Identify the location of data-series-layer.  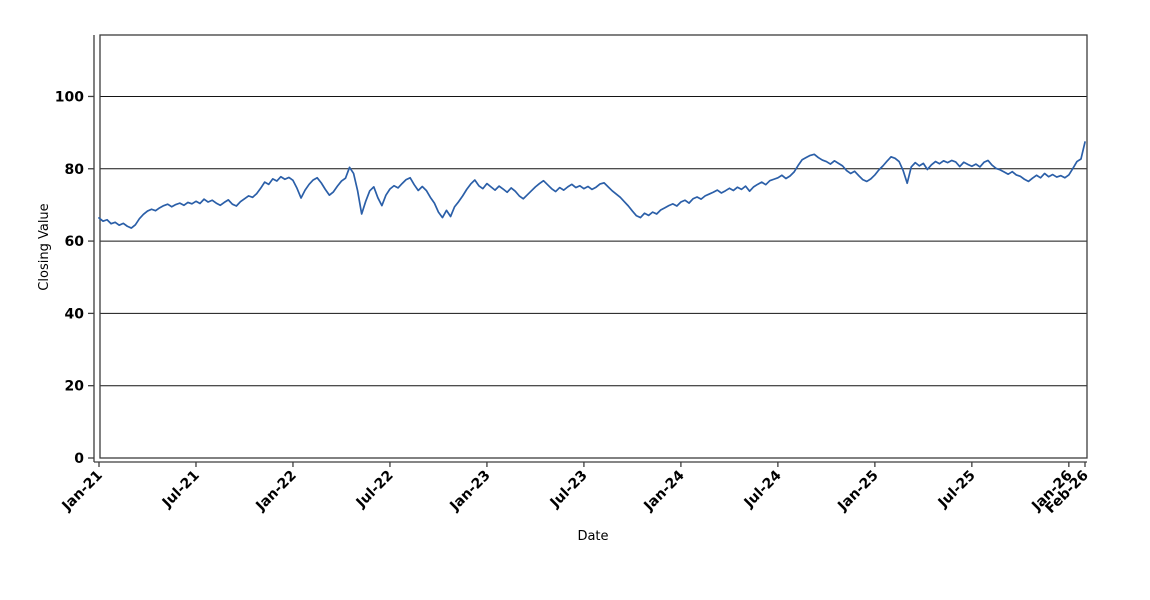
(592, 185).